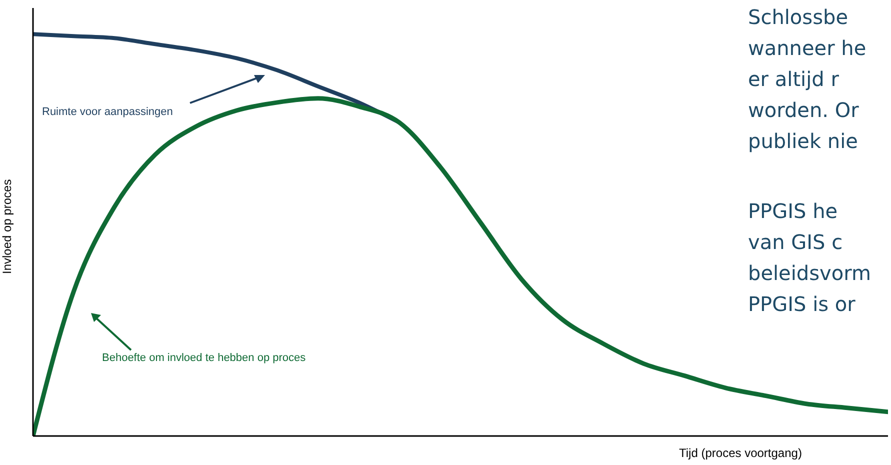 This screenshot has height=465, width=891. Describe the element at coordinates (107, 112) in the screenshot. I see `annotation: Ruimte voor aanpassingen` at that location.